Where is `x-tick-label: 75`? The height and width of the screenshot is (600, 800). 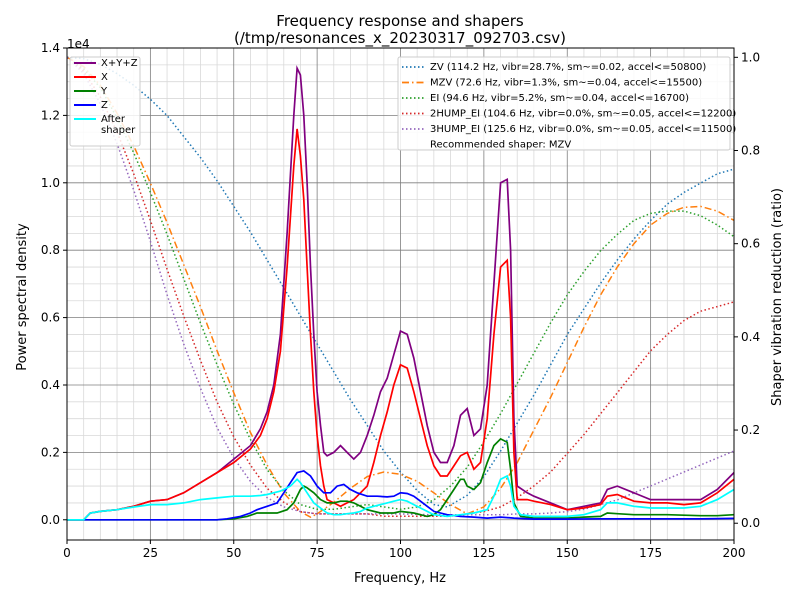 x-tick-label: 75 is located at coordinates (316, 553).